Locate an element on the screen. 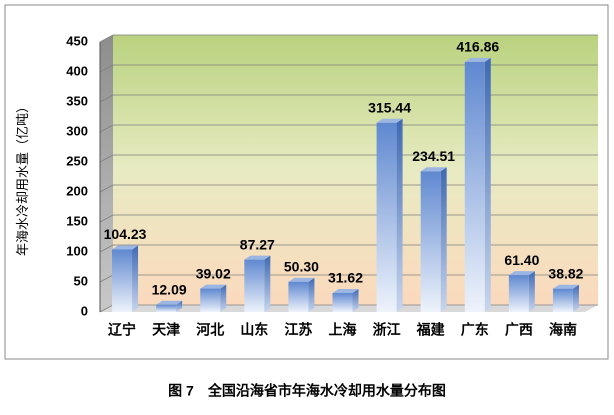 The image size is (614, 415). data-label: 315.44 is located at coordinates (389, 107).